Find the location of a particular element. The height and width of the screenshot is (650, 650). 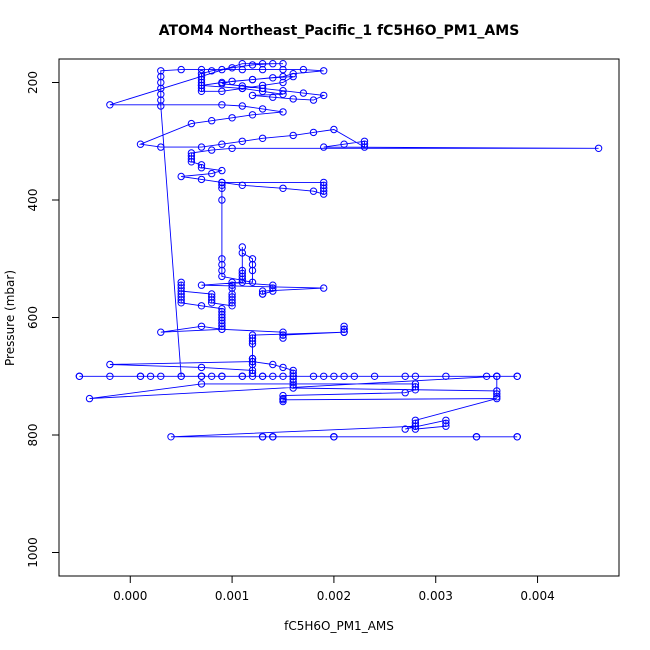

chart-title: ATOM4 Northeast_Pacific_1 fC5H6O_PM1_AMS is located at coordinates (339, 31).